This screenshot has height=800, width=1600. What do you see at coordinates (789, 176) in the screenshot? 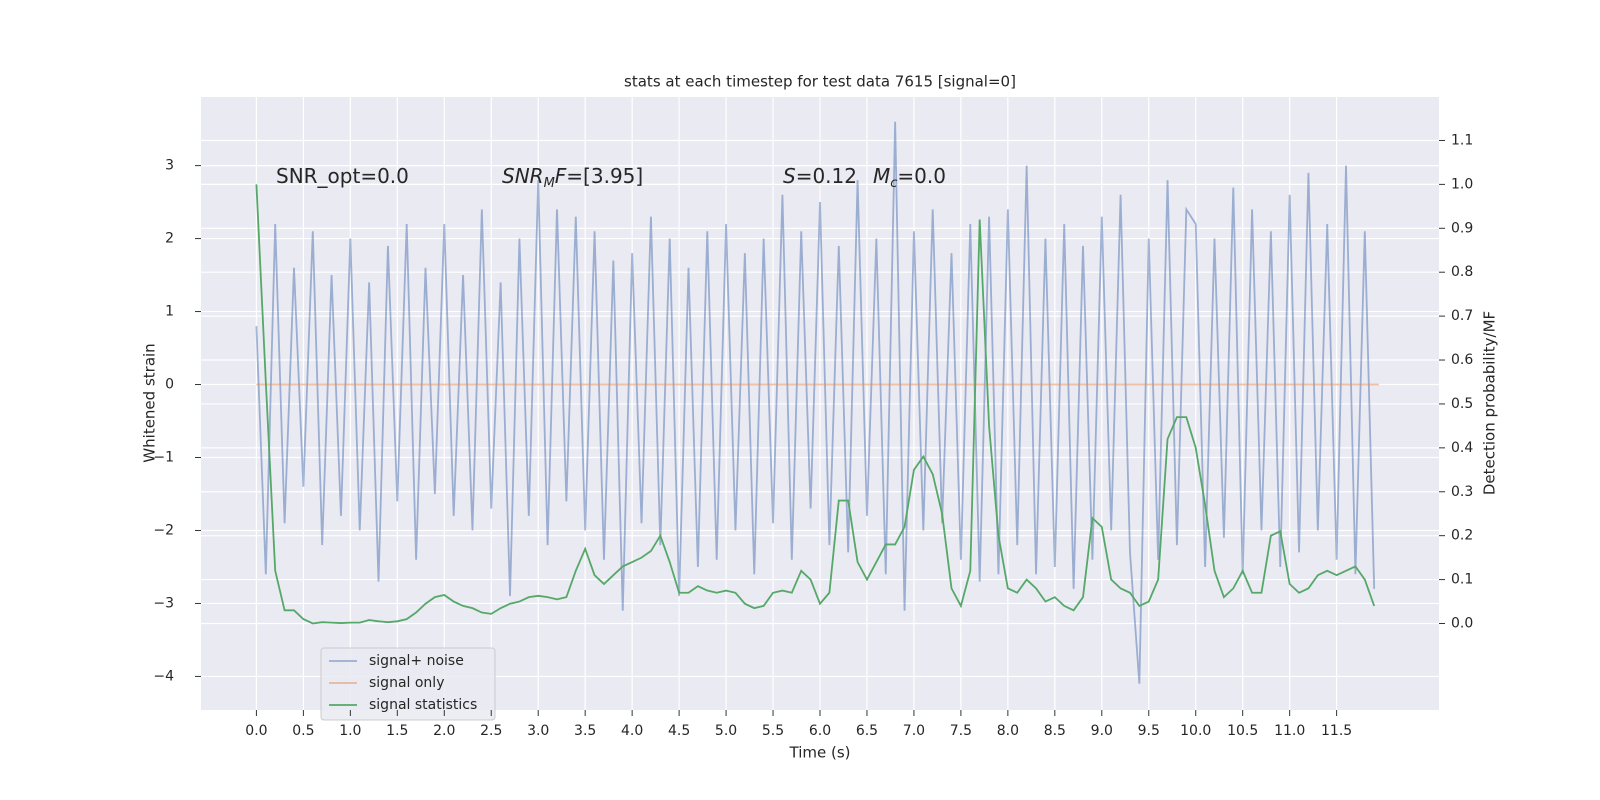
I see `annotation-part: S` at bounding box center [789, 176].